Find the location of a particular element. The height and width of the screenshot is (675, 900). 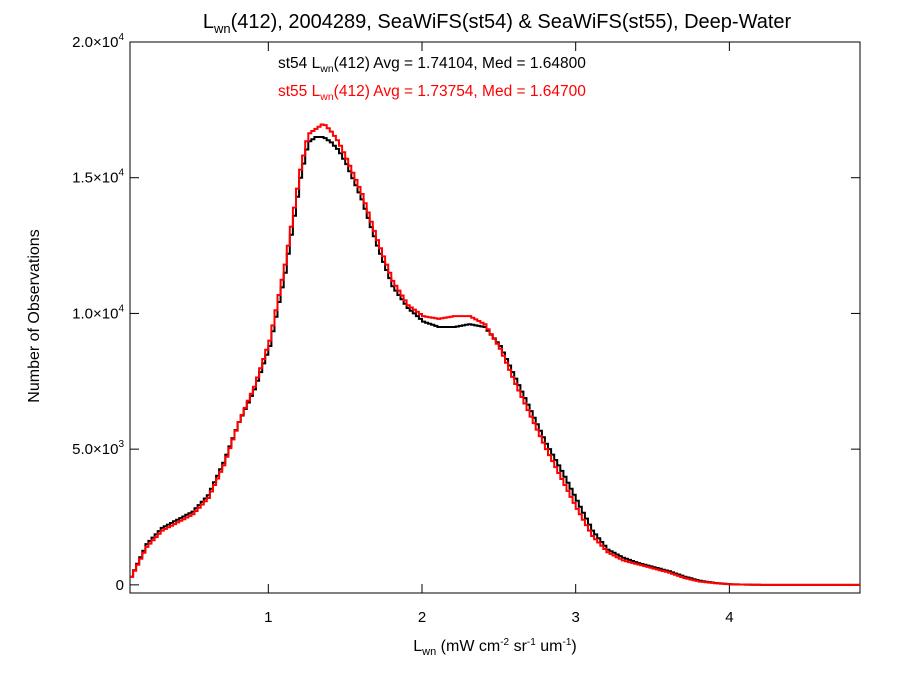

y-tick-label: 2.0×10⁴ is located at coordinates (98, 41).